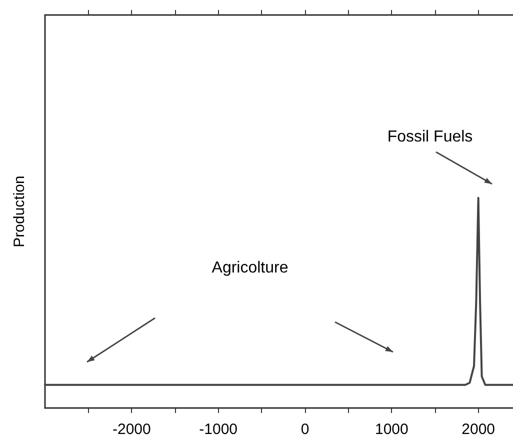  Describe the element at coordinates (250, 268) in the screenshot. I see `annotation: Agricolture` at that location.